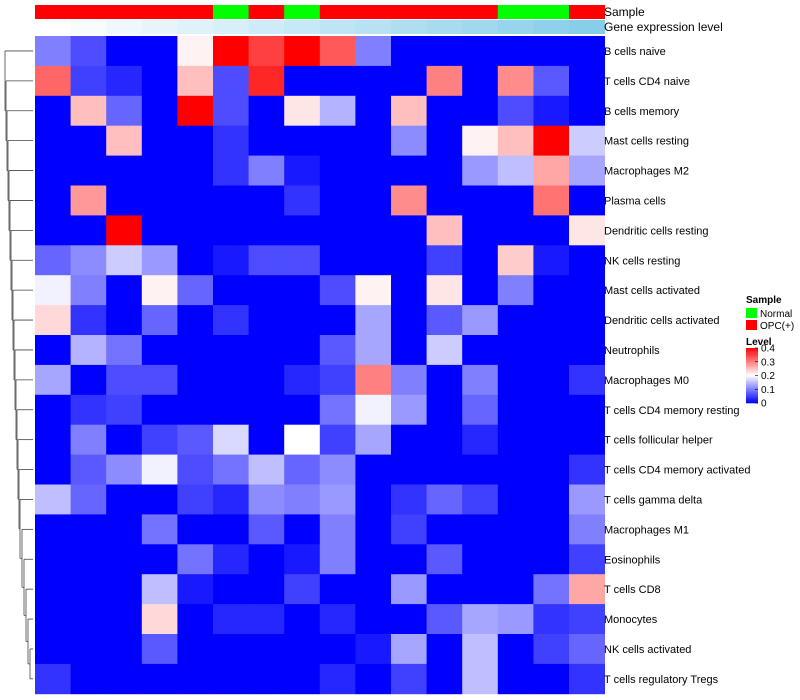 This screenshot has width=800, height=700. What do you see at coordinates (18, 365) in the screenshot?
I see `row-dendrogram` at bounding box center [18, 365].